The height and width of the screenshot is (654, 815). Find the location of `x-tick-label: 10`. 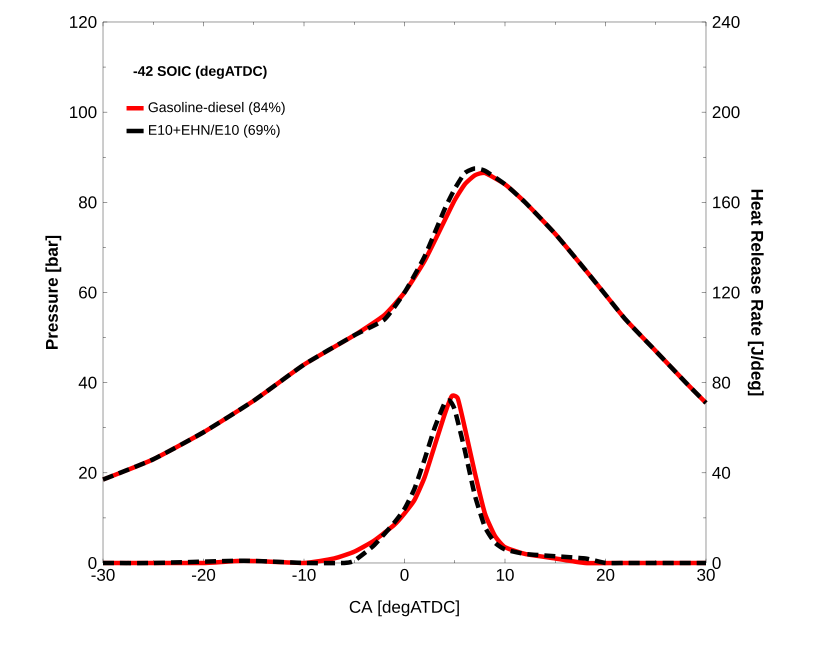

x-tick-label: 10 is located at coordinates (505, 574).